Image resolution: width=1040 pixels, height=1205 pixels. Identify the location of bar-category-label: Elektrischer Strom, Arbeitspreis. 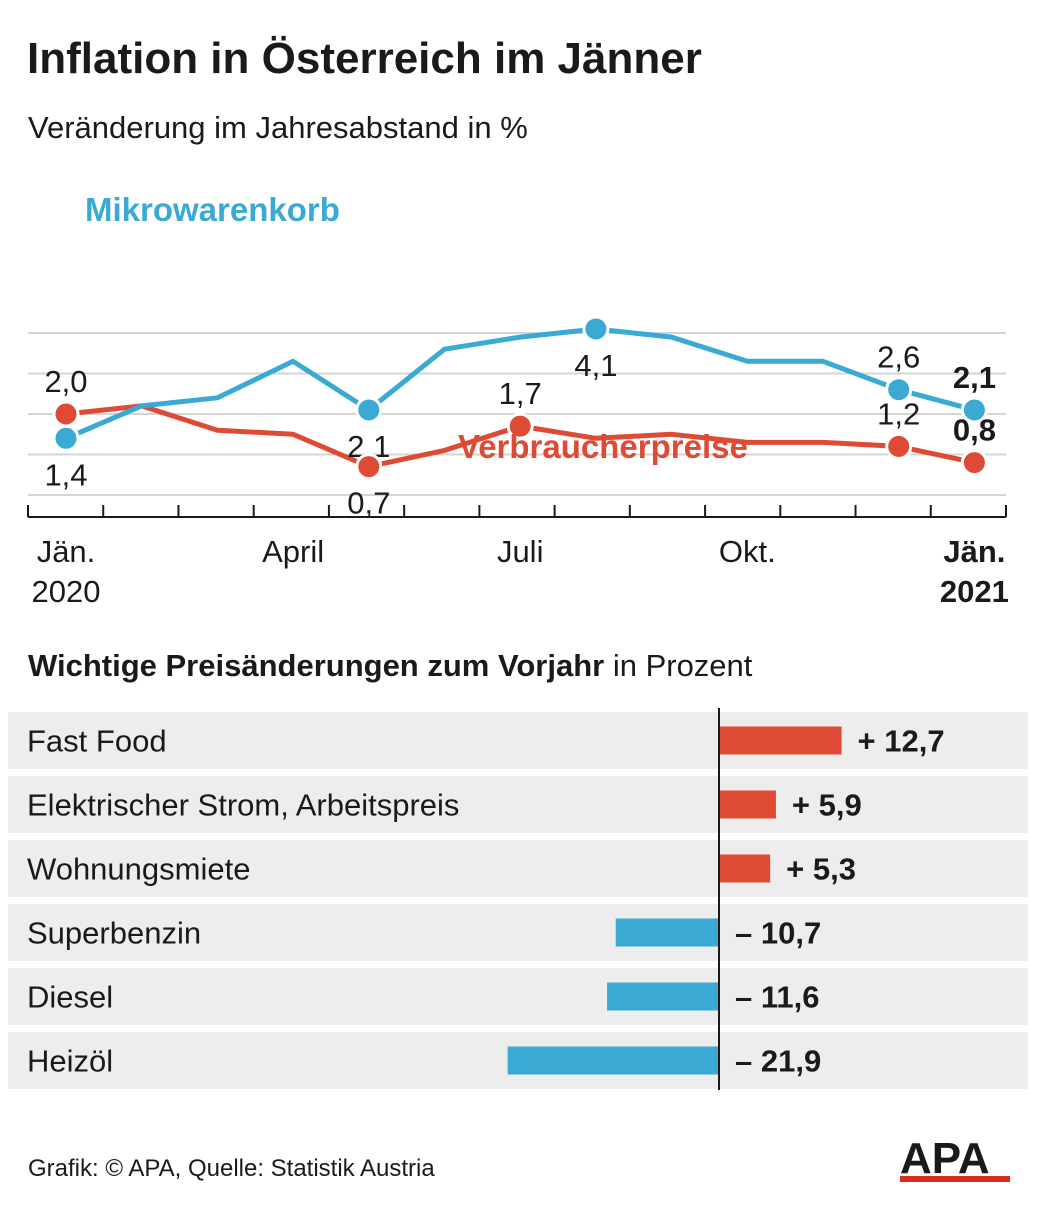
(243, 805).